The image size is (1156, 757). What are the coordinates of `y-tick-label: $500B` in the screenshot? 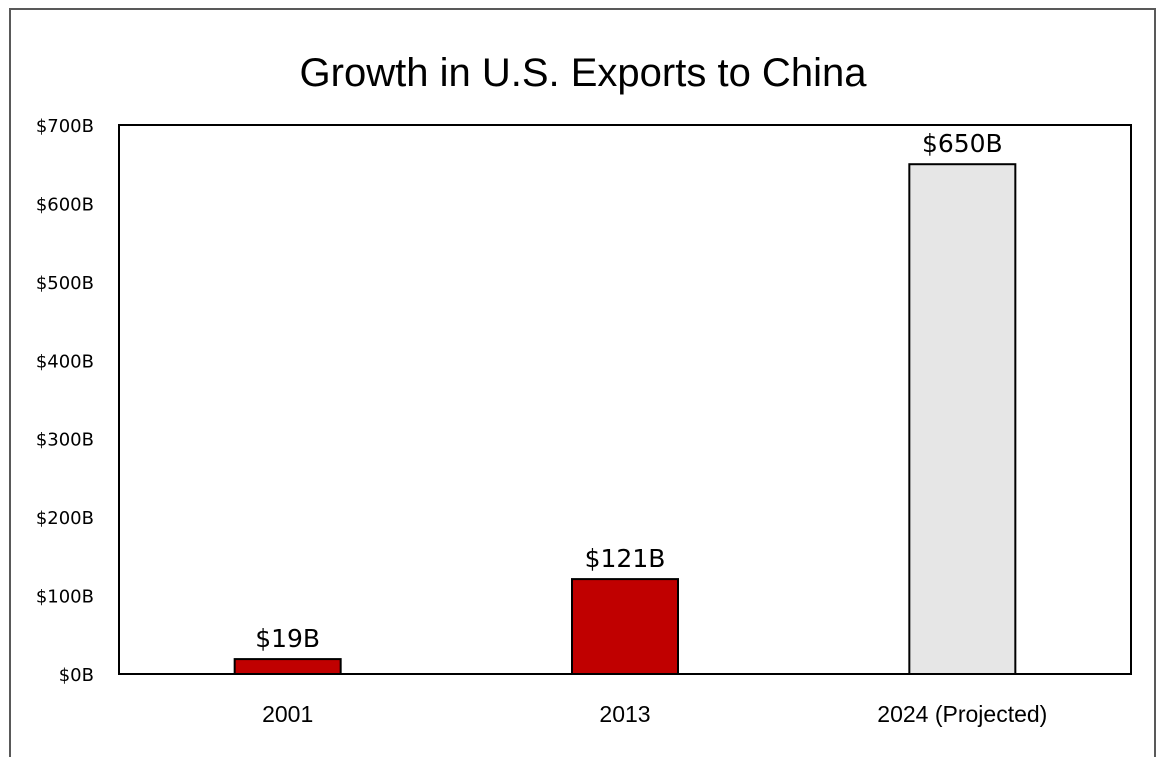 It's located at (65, 283).